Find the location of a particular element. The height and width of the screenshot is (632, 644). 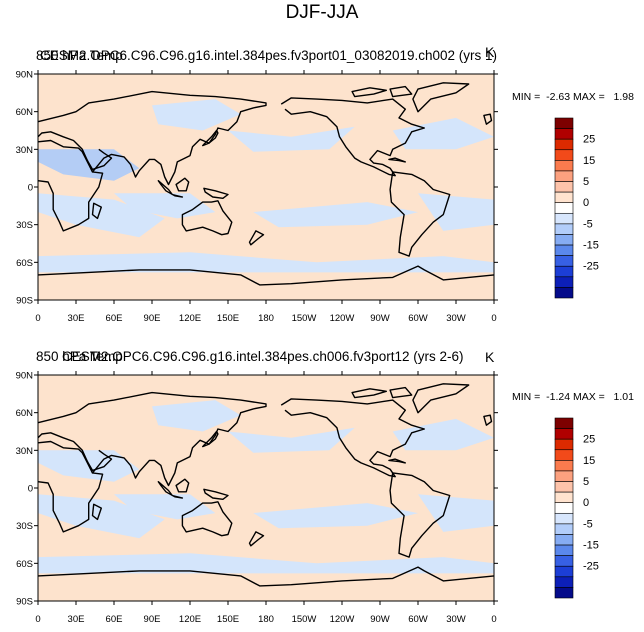

y-tick-label: 0 is located at coordinates (30, 188).